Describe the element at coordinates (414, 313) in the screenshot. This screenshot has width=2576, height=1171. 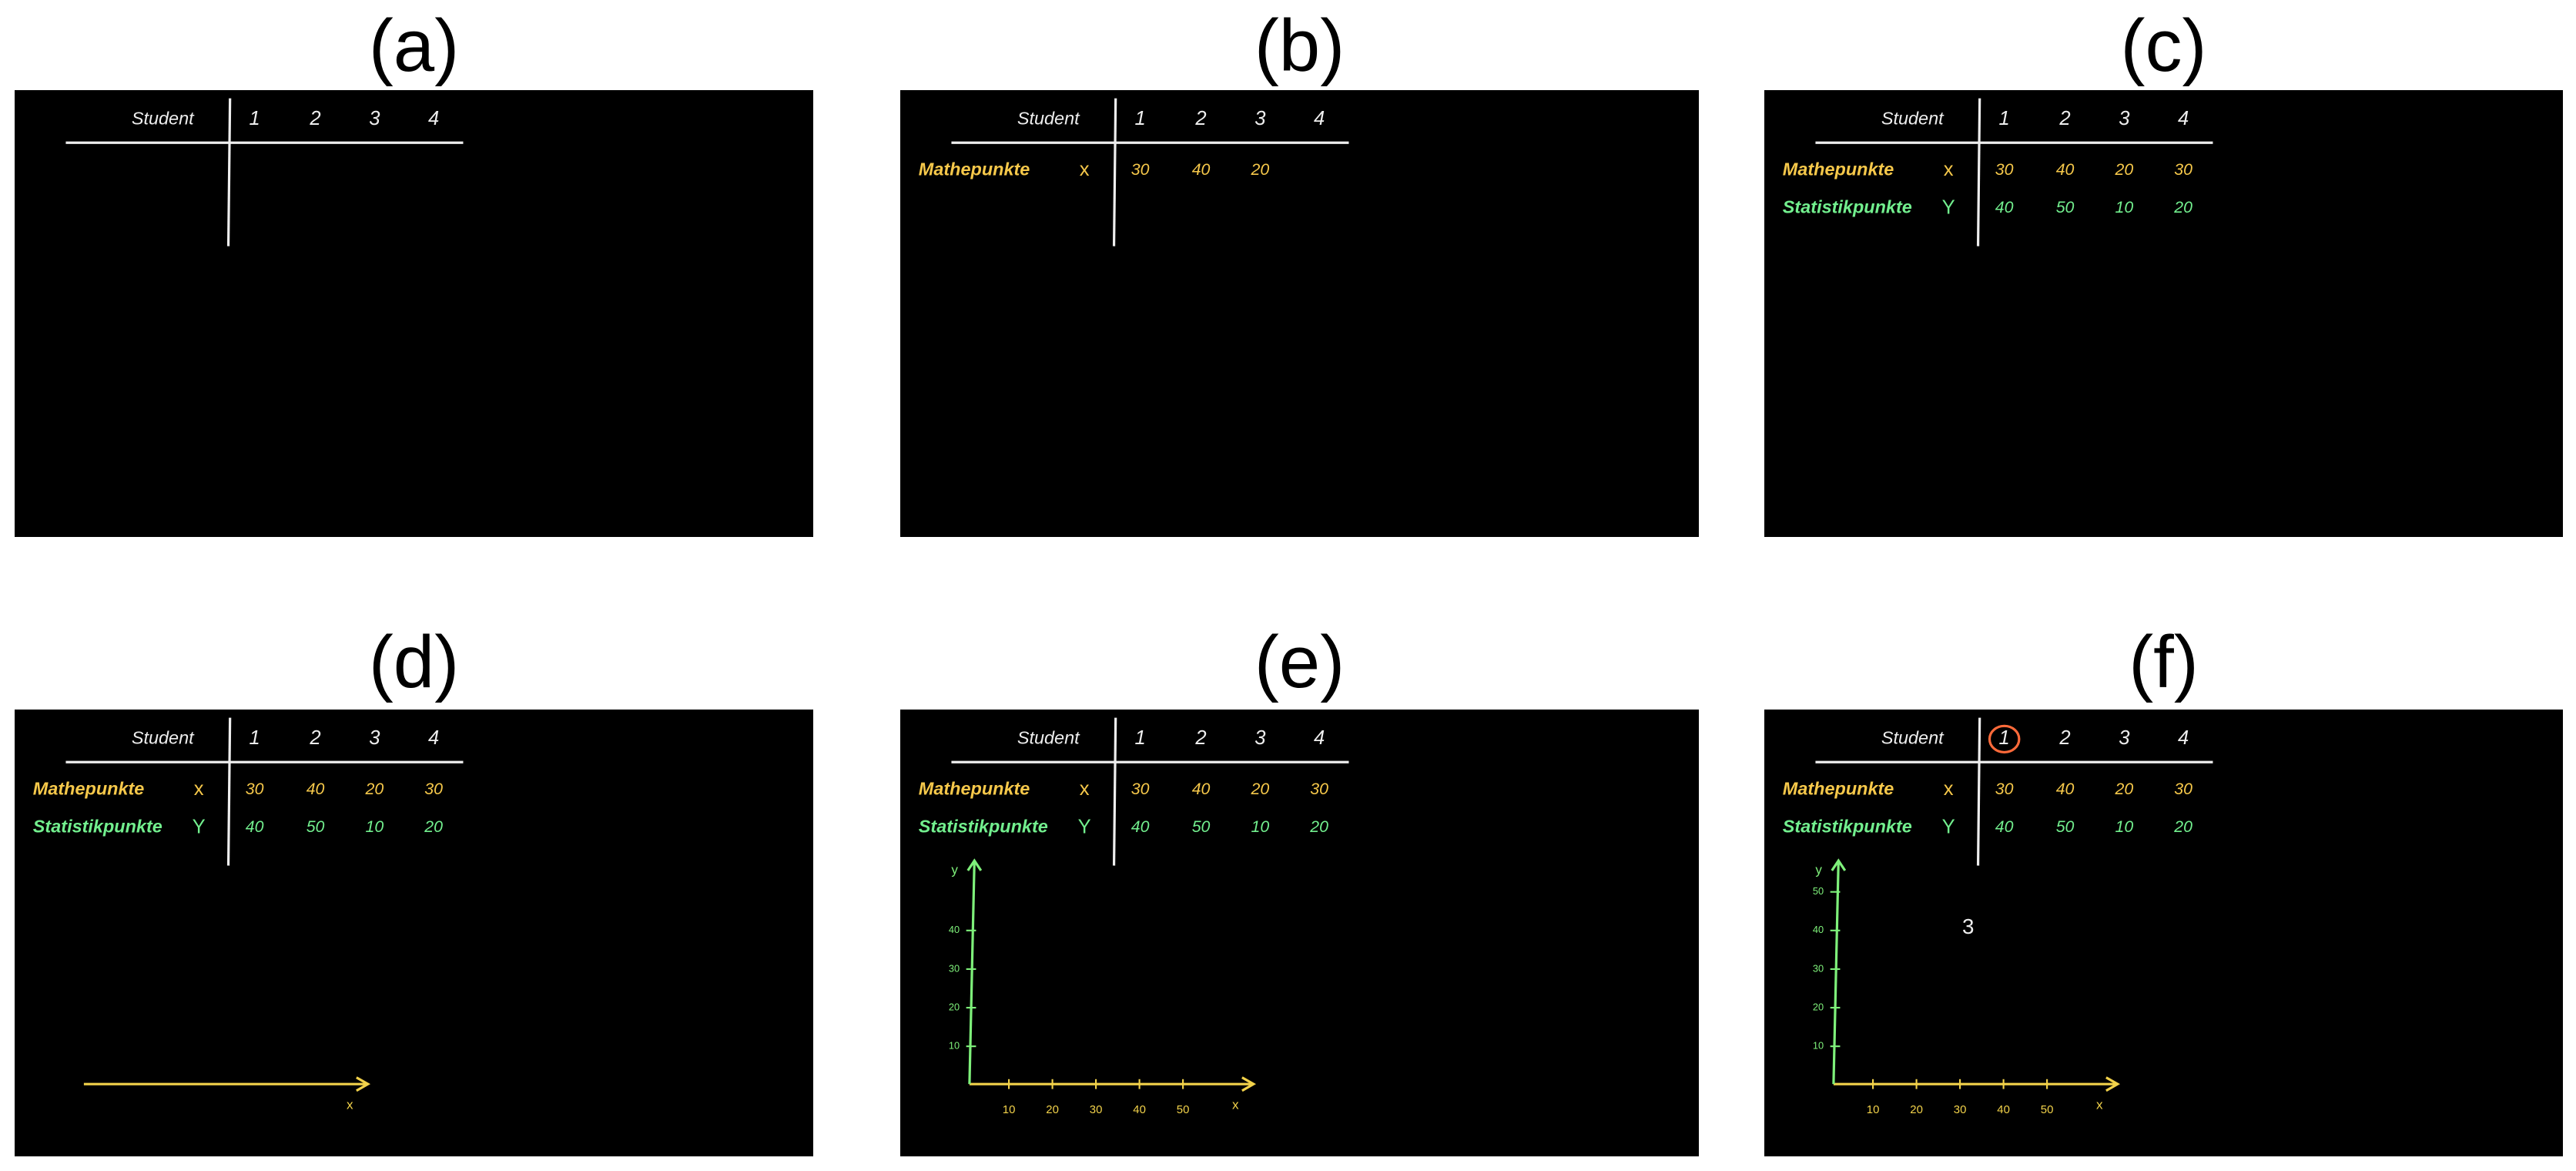
I see `blackboard-frame: Student 1 2 3 4` at that location.